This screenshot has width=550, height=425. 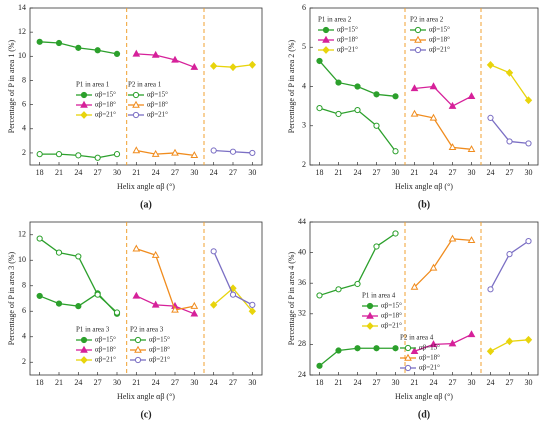 I want to click on legend-title: P2 in area 4, so click(x=417, y=338).